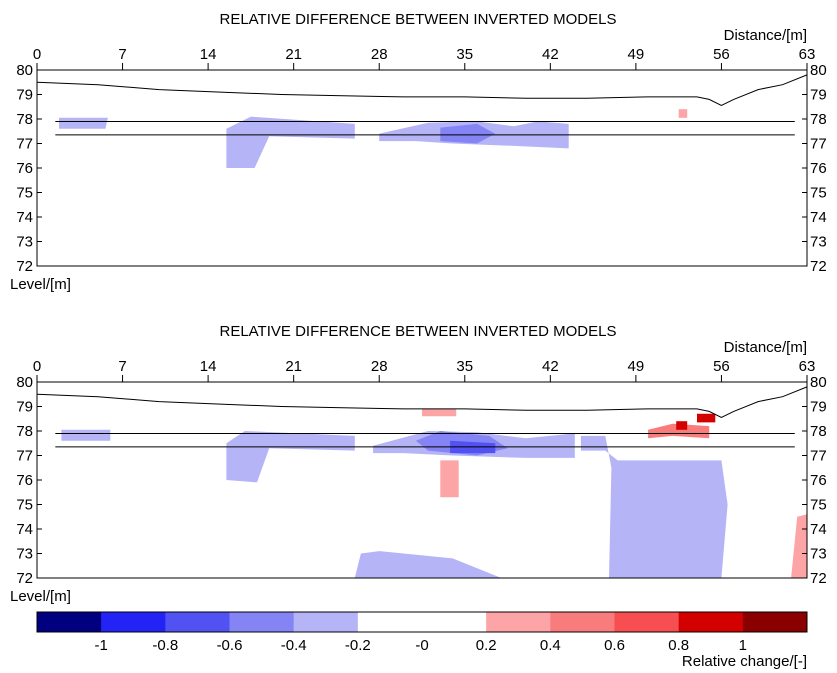 This screenshot has width=837, height=673. What do you see at coordinates (744, 661) in the screenshot?
I see `colorbar-label: Relative change/[-]` at bounding box center [744, 661].